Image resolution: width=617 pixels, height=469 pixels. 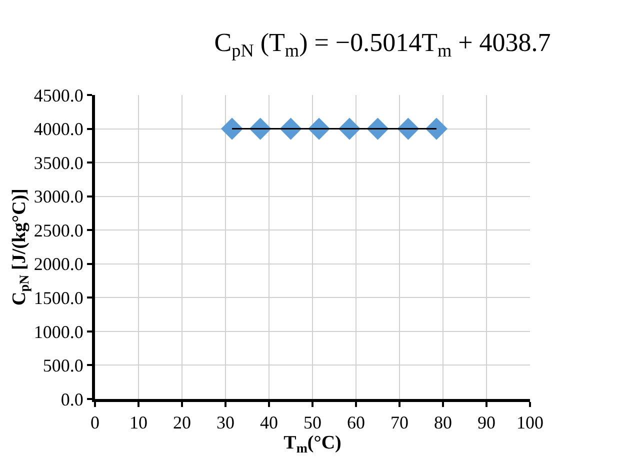 I want to click on chart-title: C$_{pN}$ (T$_{m}$) = −0.5014T$_{m}$ + 4038.7, so click(x=382, y=44).